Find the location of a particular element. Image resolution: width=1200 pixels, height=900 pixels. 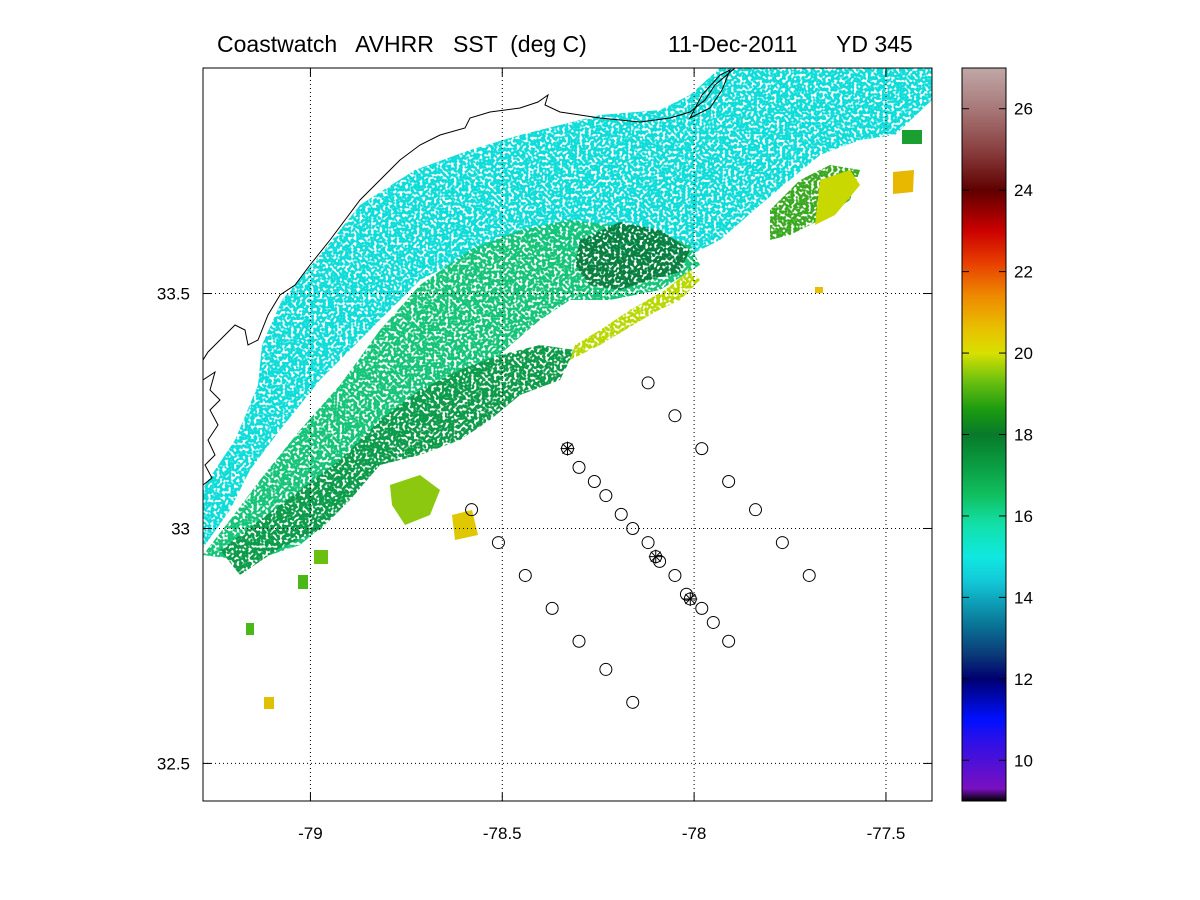

colorbar-tick-label: 24 is located at coordinates (1023, 190).